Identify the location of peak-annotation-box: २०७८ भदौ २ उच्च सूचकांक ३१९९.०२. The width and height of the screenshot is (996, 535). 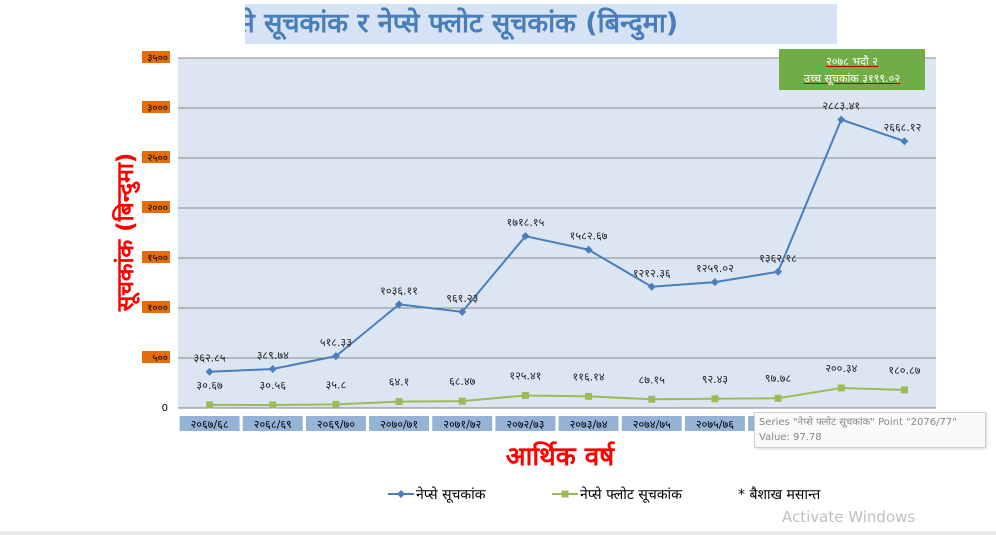
(852, 69).